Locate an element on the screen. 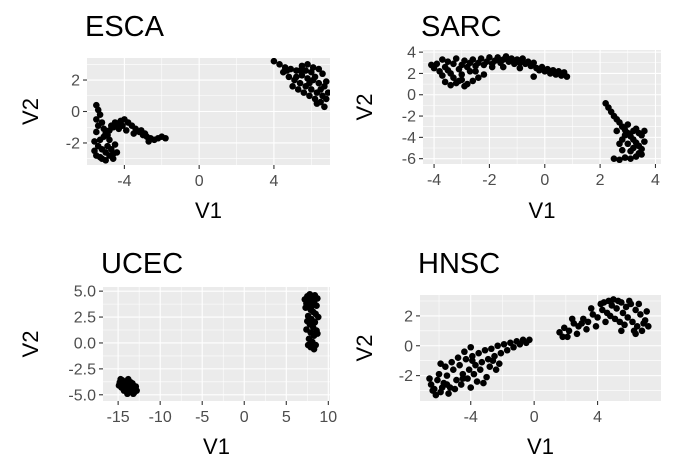 Image resolution: width=680 pixels, height=472 pixels. y-tick-label: -6 is located at coordinates (409, 159).